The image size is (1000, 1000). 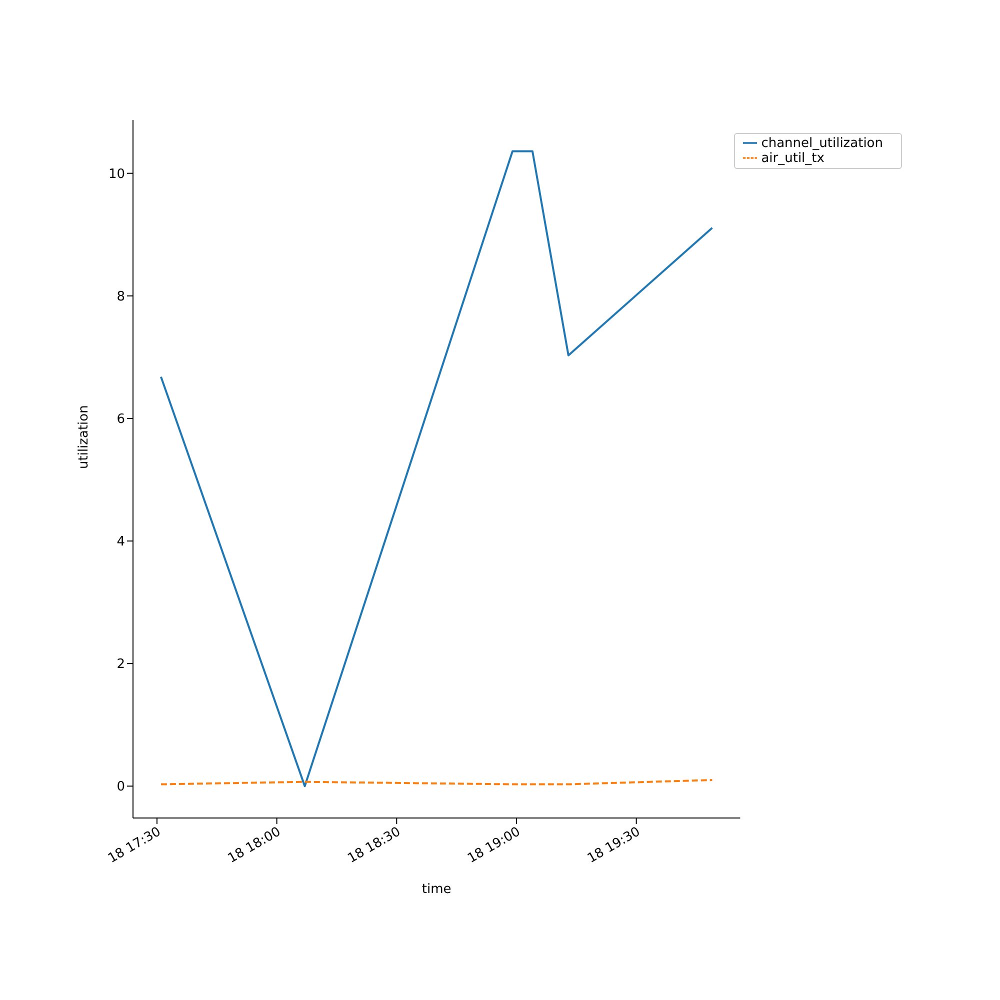 I want to click on y-tick-label: 2, so click(x=120, y=664).